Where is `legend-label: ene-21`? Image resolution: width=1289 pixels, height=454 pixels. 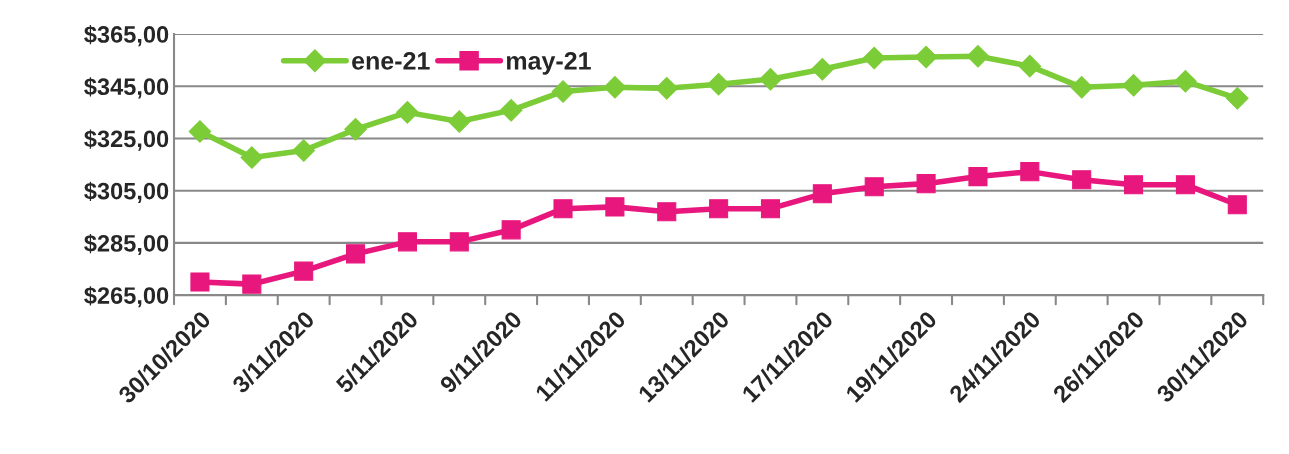
legend-label: ene-21 is located at coordinates (391, 60).